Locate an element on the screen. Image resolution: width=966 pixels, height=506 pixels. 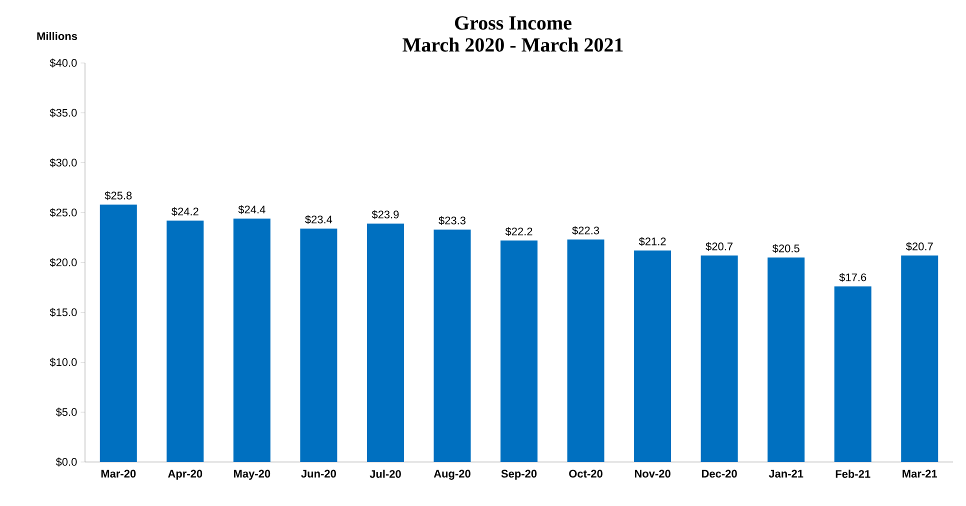
y-tick-label: $30.0 is located at coordinates (63, 163).